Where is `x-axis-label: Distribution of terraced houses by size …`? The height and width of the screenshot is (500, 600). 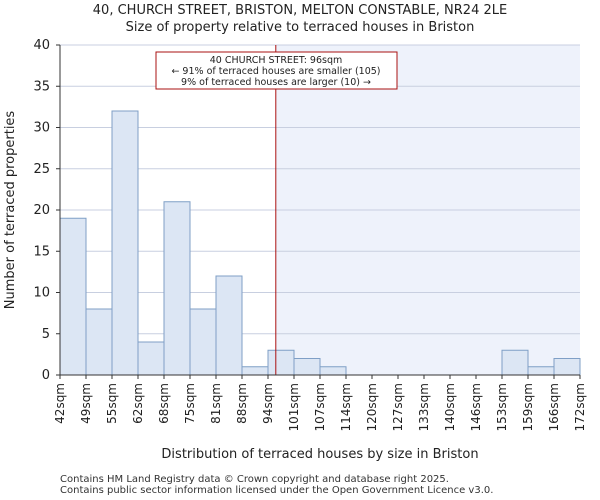 x-axis-label: Distribution of terraced houses by size … is located at coordinates (319, 454).